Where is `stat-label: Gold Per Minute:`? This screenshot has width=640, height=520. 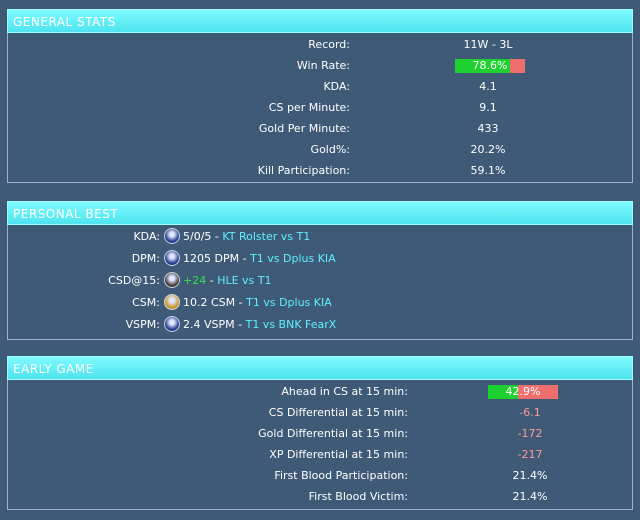 stat-label: Gold Per Minute: is located at coordinates (304, 128).